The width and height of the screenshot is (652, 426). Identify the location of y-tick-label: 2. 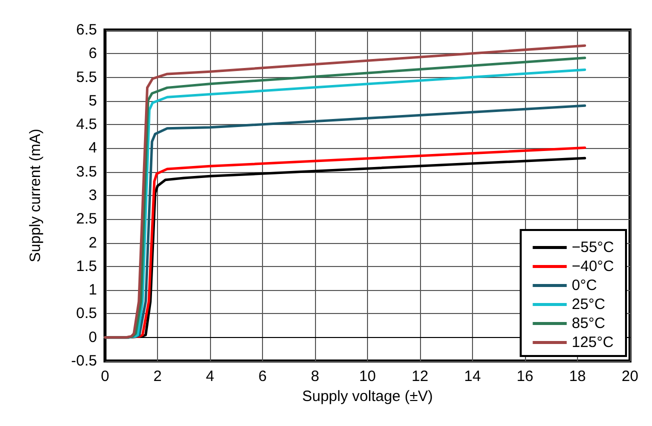
(92, 243).